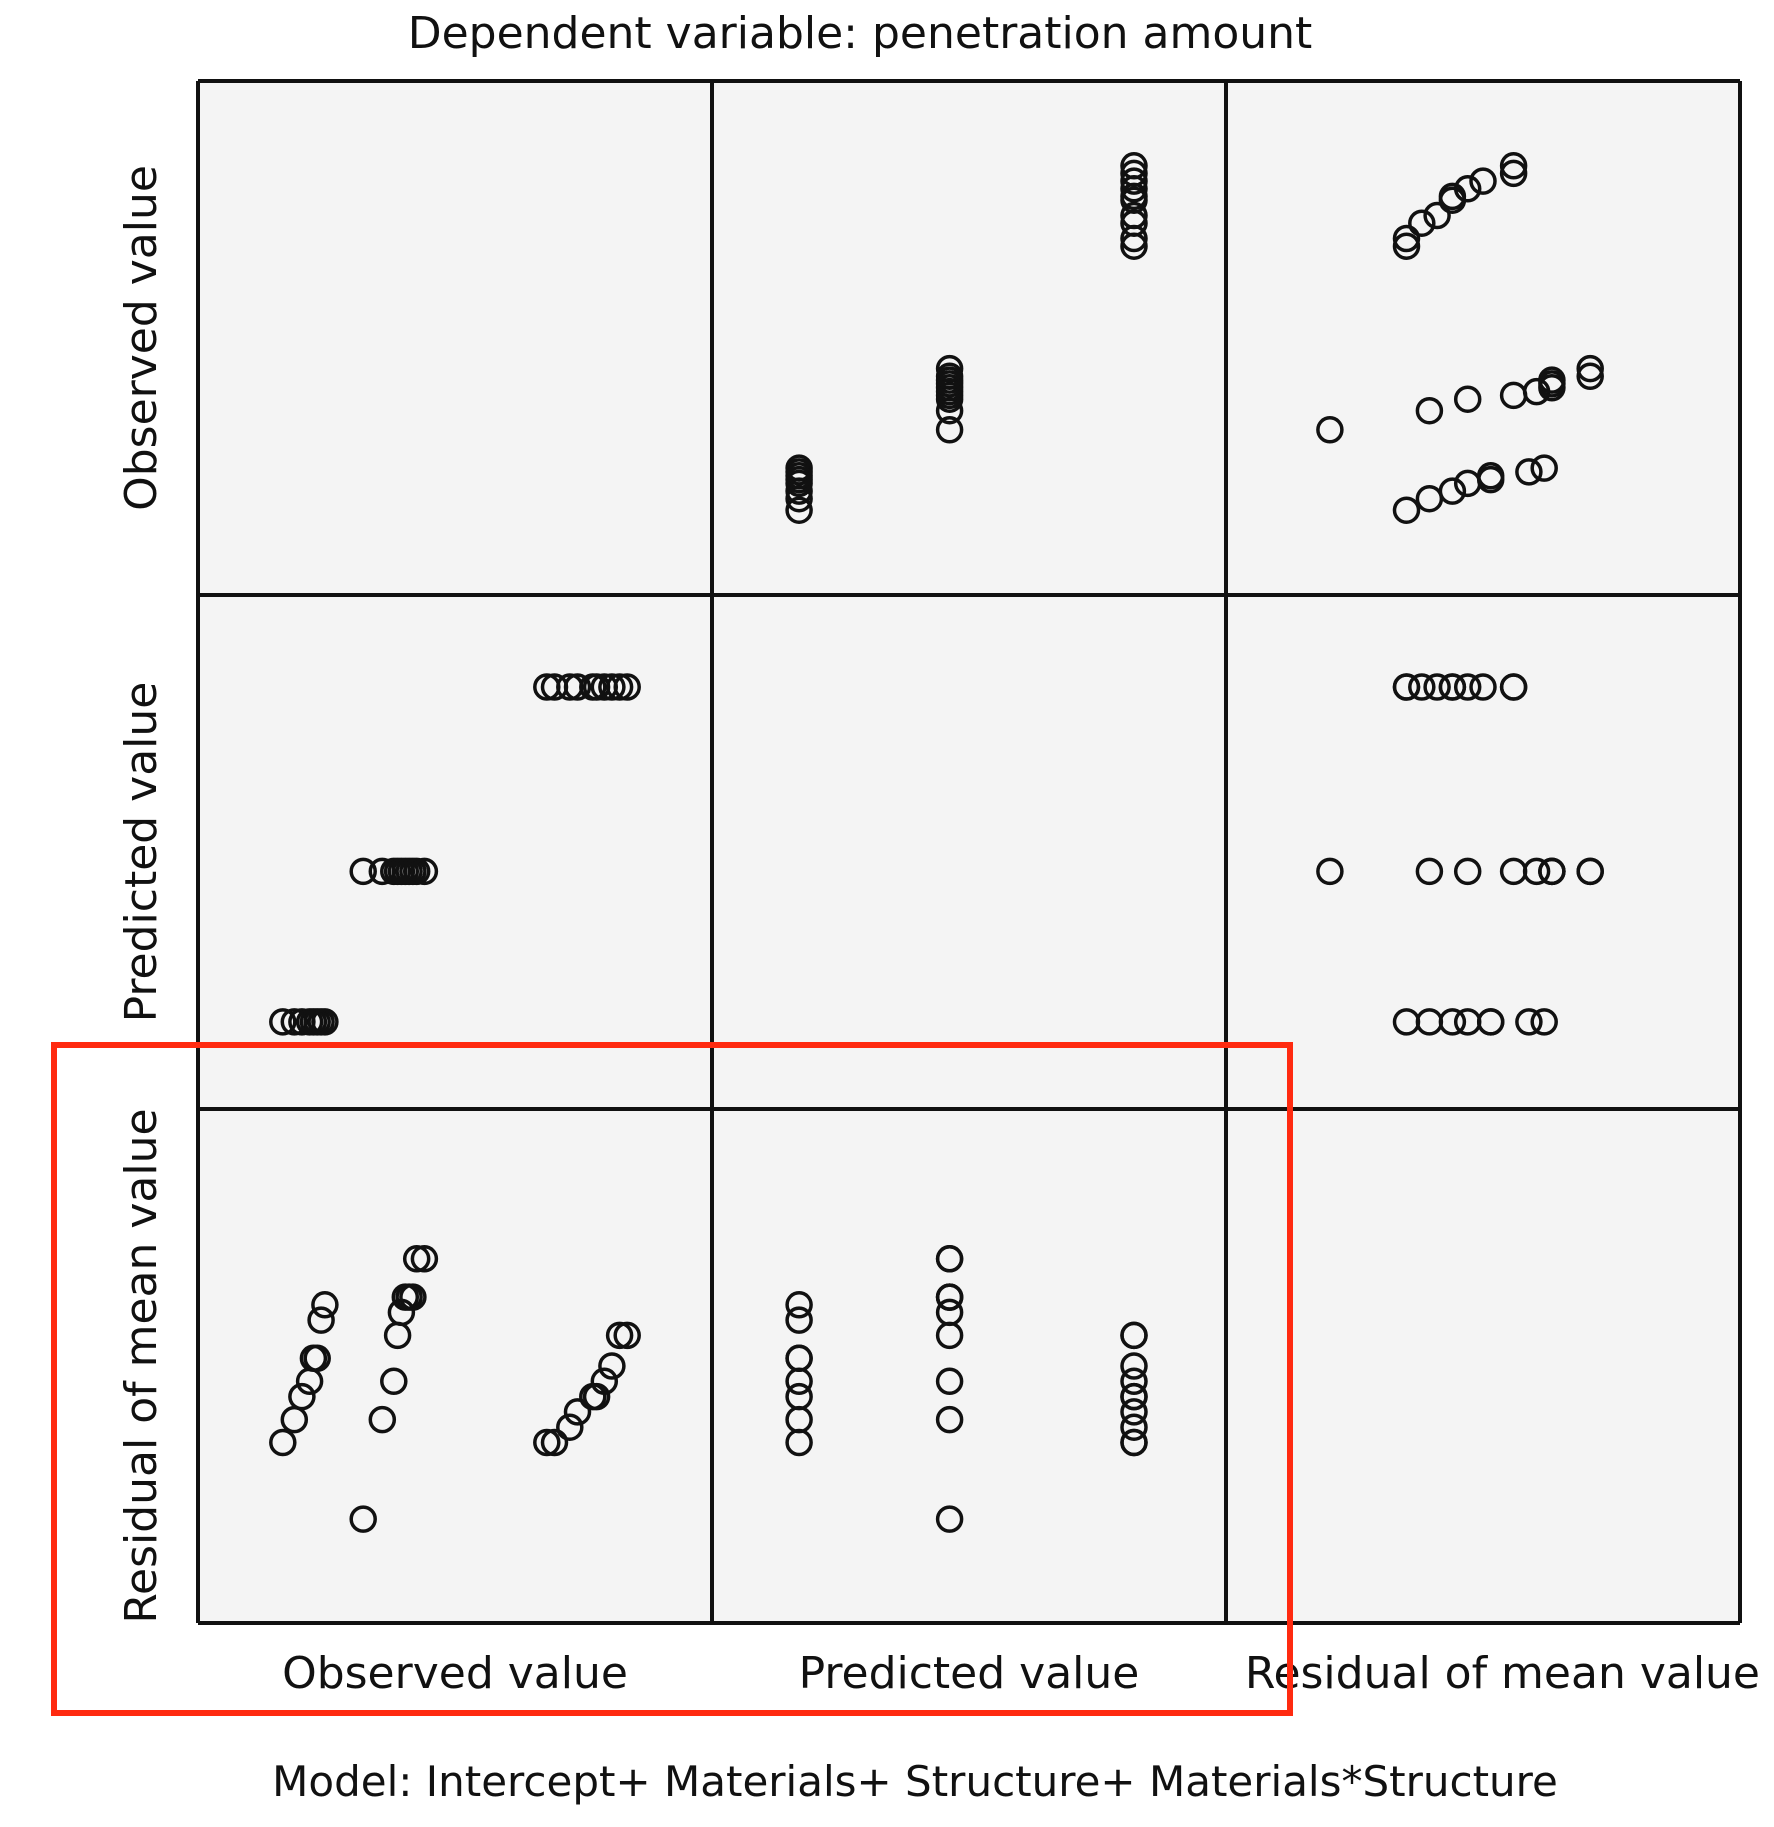 The height and width of the screenshot is (1827, 1774). Describe the element at coordinates (455, 338) in the screenshot. I see `panel-observed-vs-observed` at that location.